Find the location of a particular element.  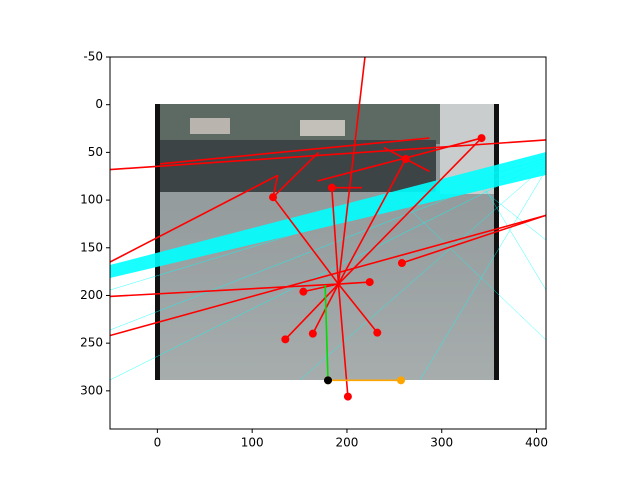

y-tick-label: 50 is located at coordinates (95, 152).